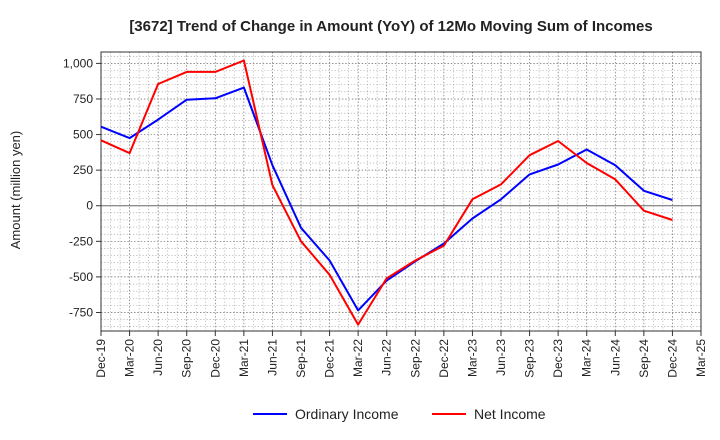 This screenshot has width=720, height=440. Describe the element at coordinates (501, 357) in the screenshot. I see `x-tick-label: Jun-23` at that location.